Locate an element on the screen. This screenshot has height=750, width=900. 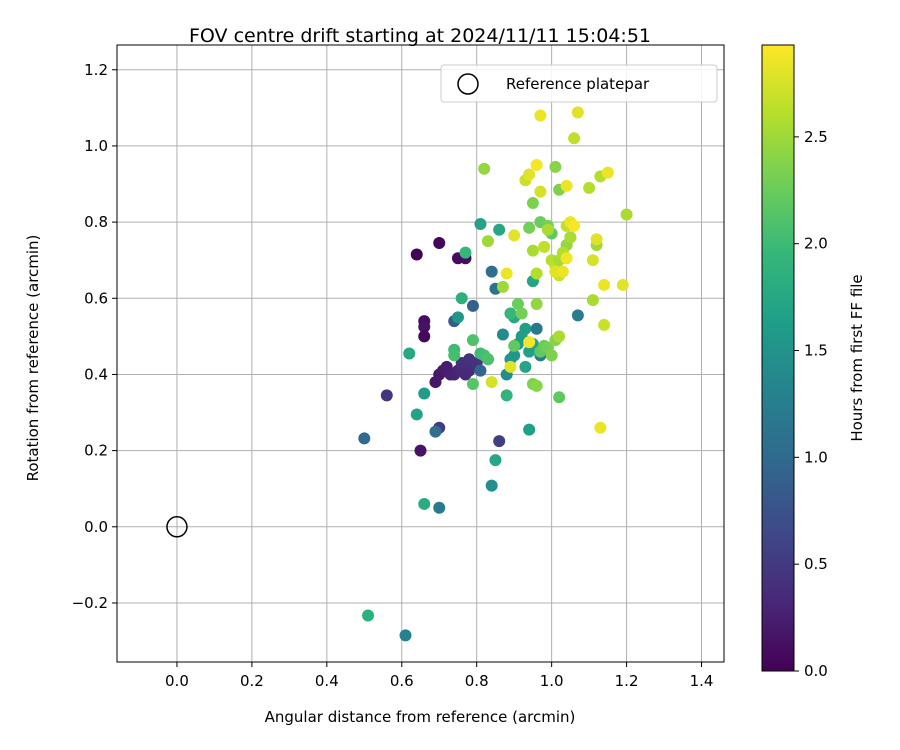
reference-platepar-marker is located at coordinates (177, 527).